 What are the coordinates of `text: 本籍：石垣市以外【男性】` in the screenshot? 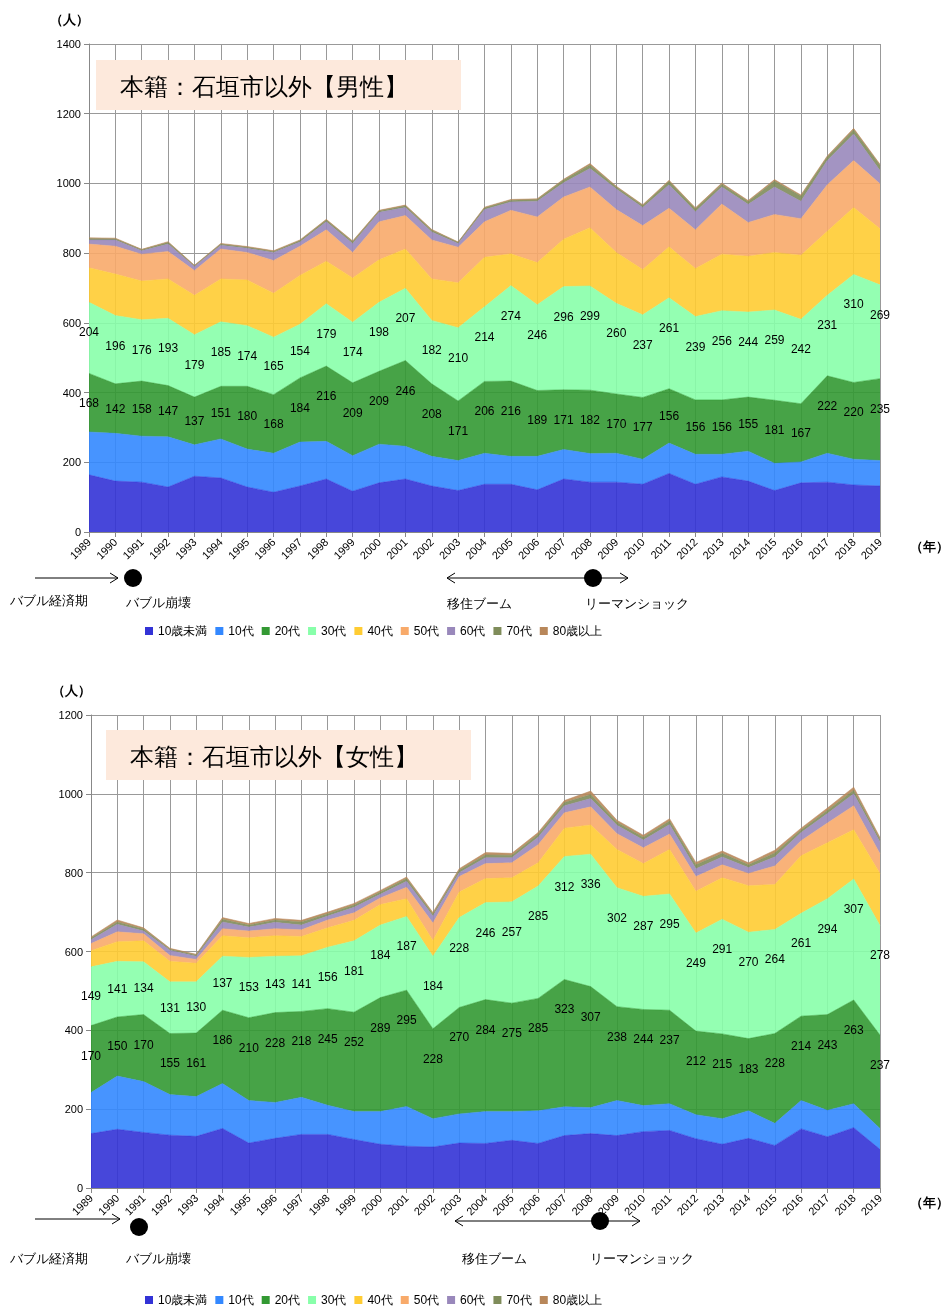 It's located at (264, 87).